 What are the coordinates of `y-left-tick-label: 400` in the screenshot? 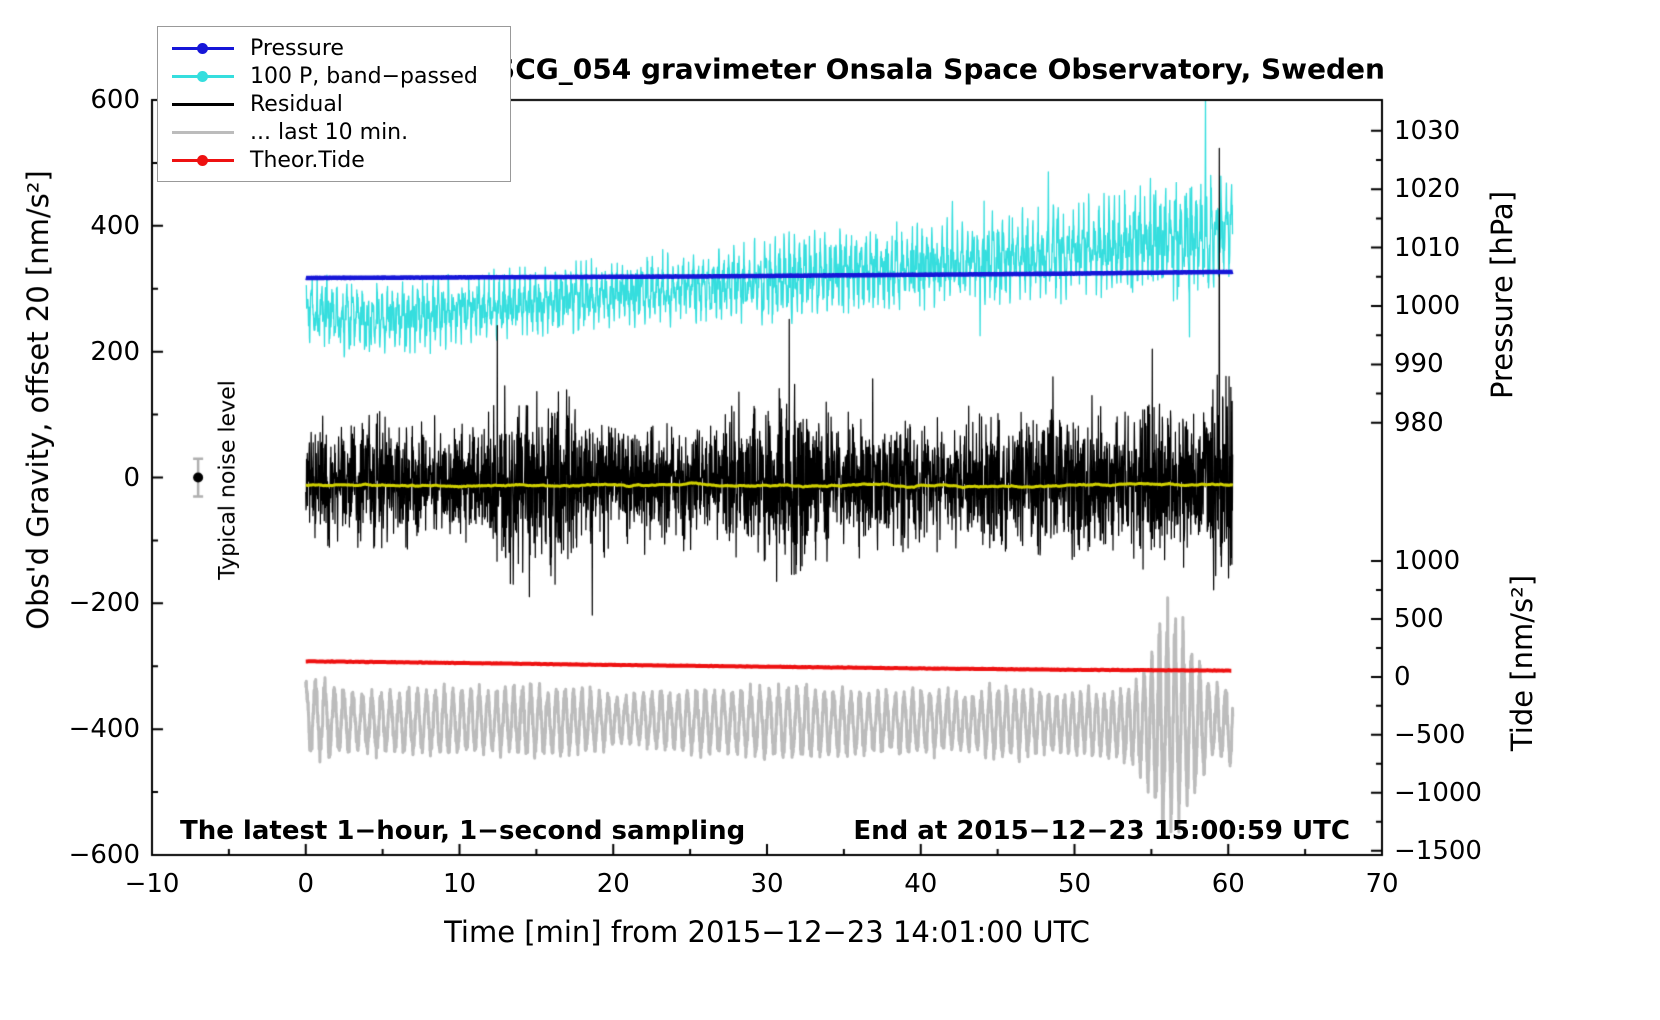 It's located at (115, 225).